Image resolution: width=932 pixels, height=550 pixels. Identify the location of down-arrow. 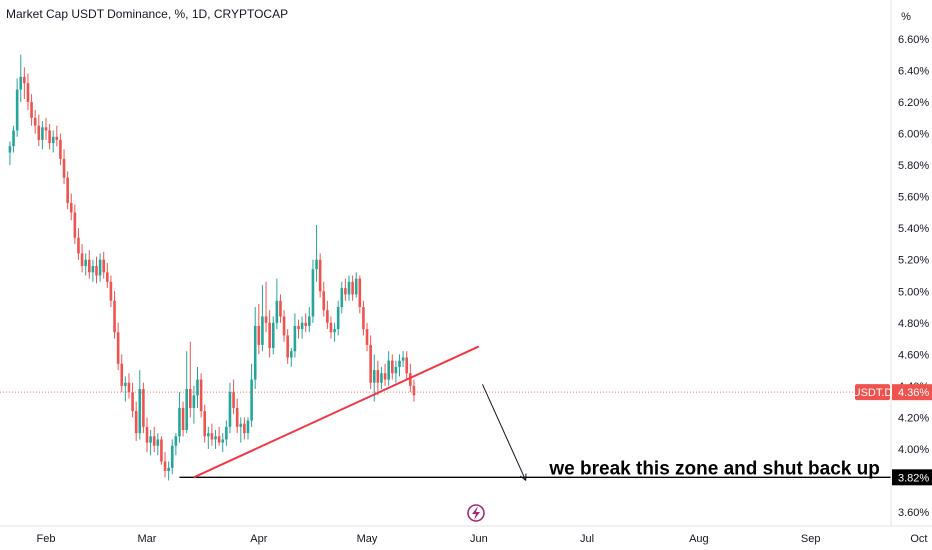
(504, 432).